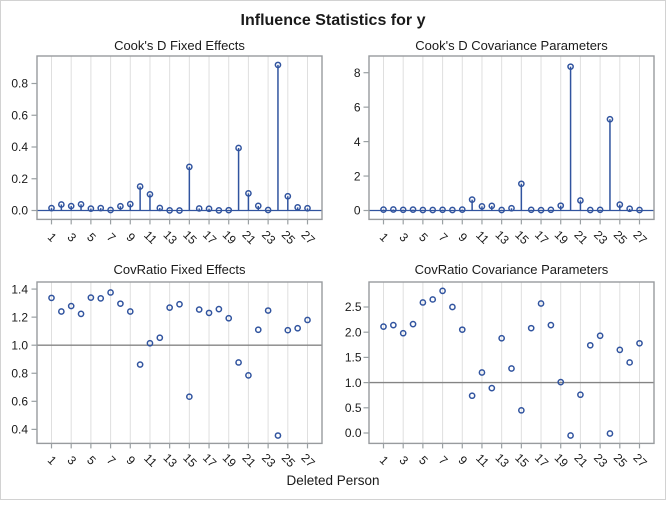  What do you see at coordinates (353, 408) in the screenshot?
I see `svg-text: 0.5` at bounding box center [353, 408].